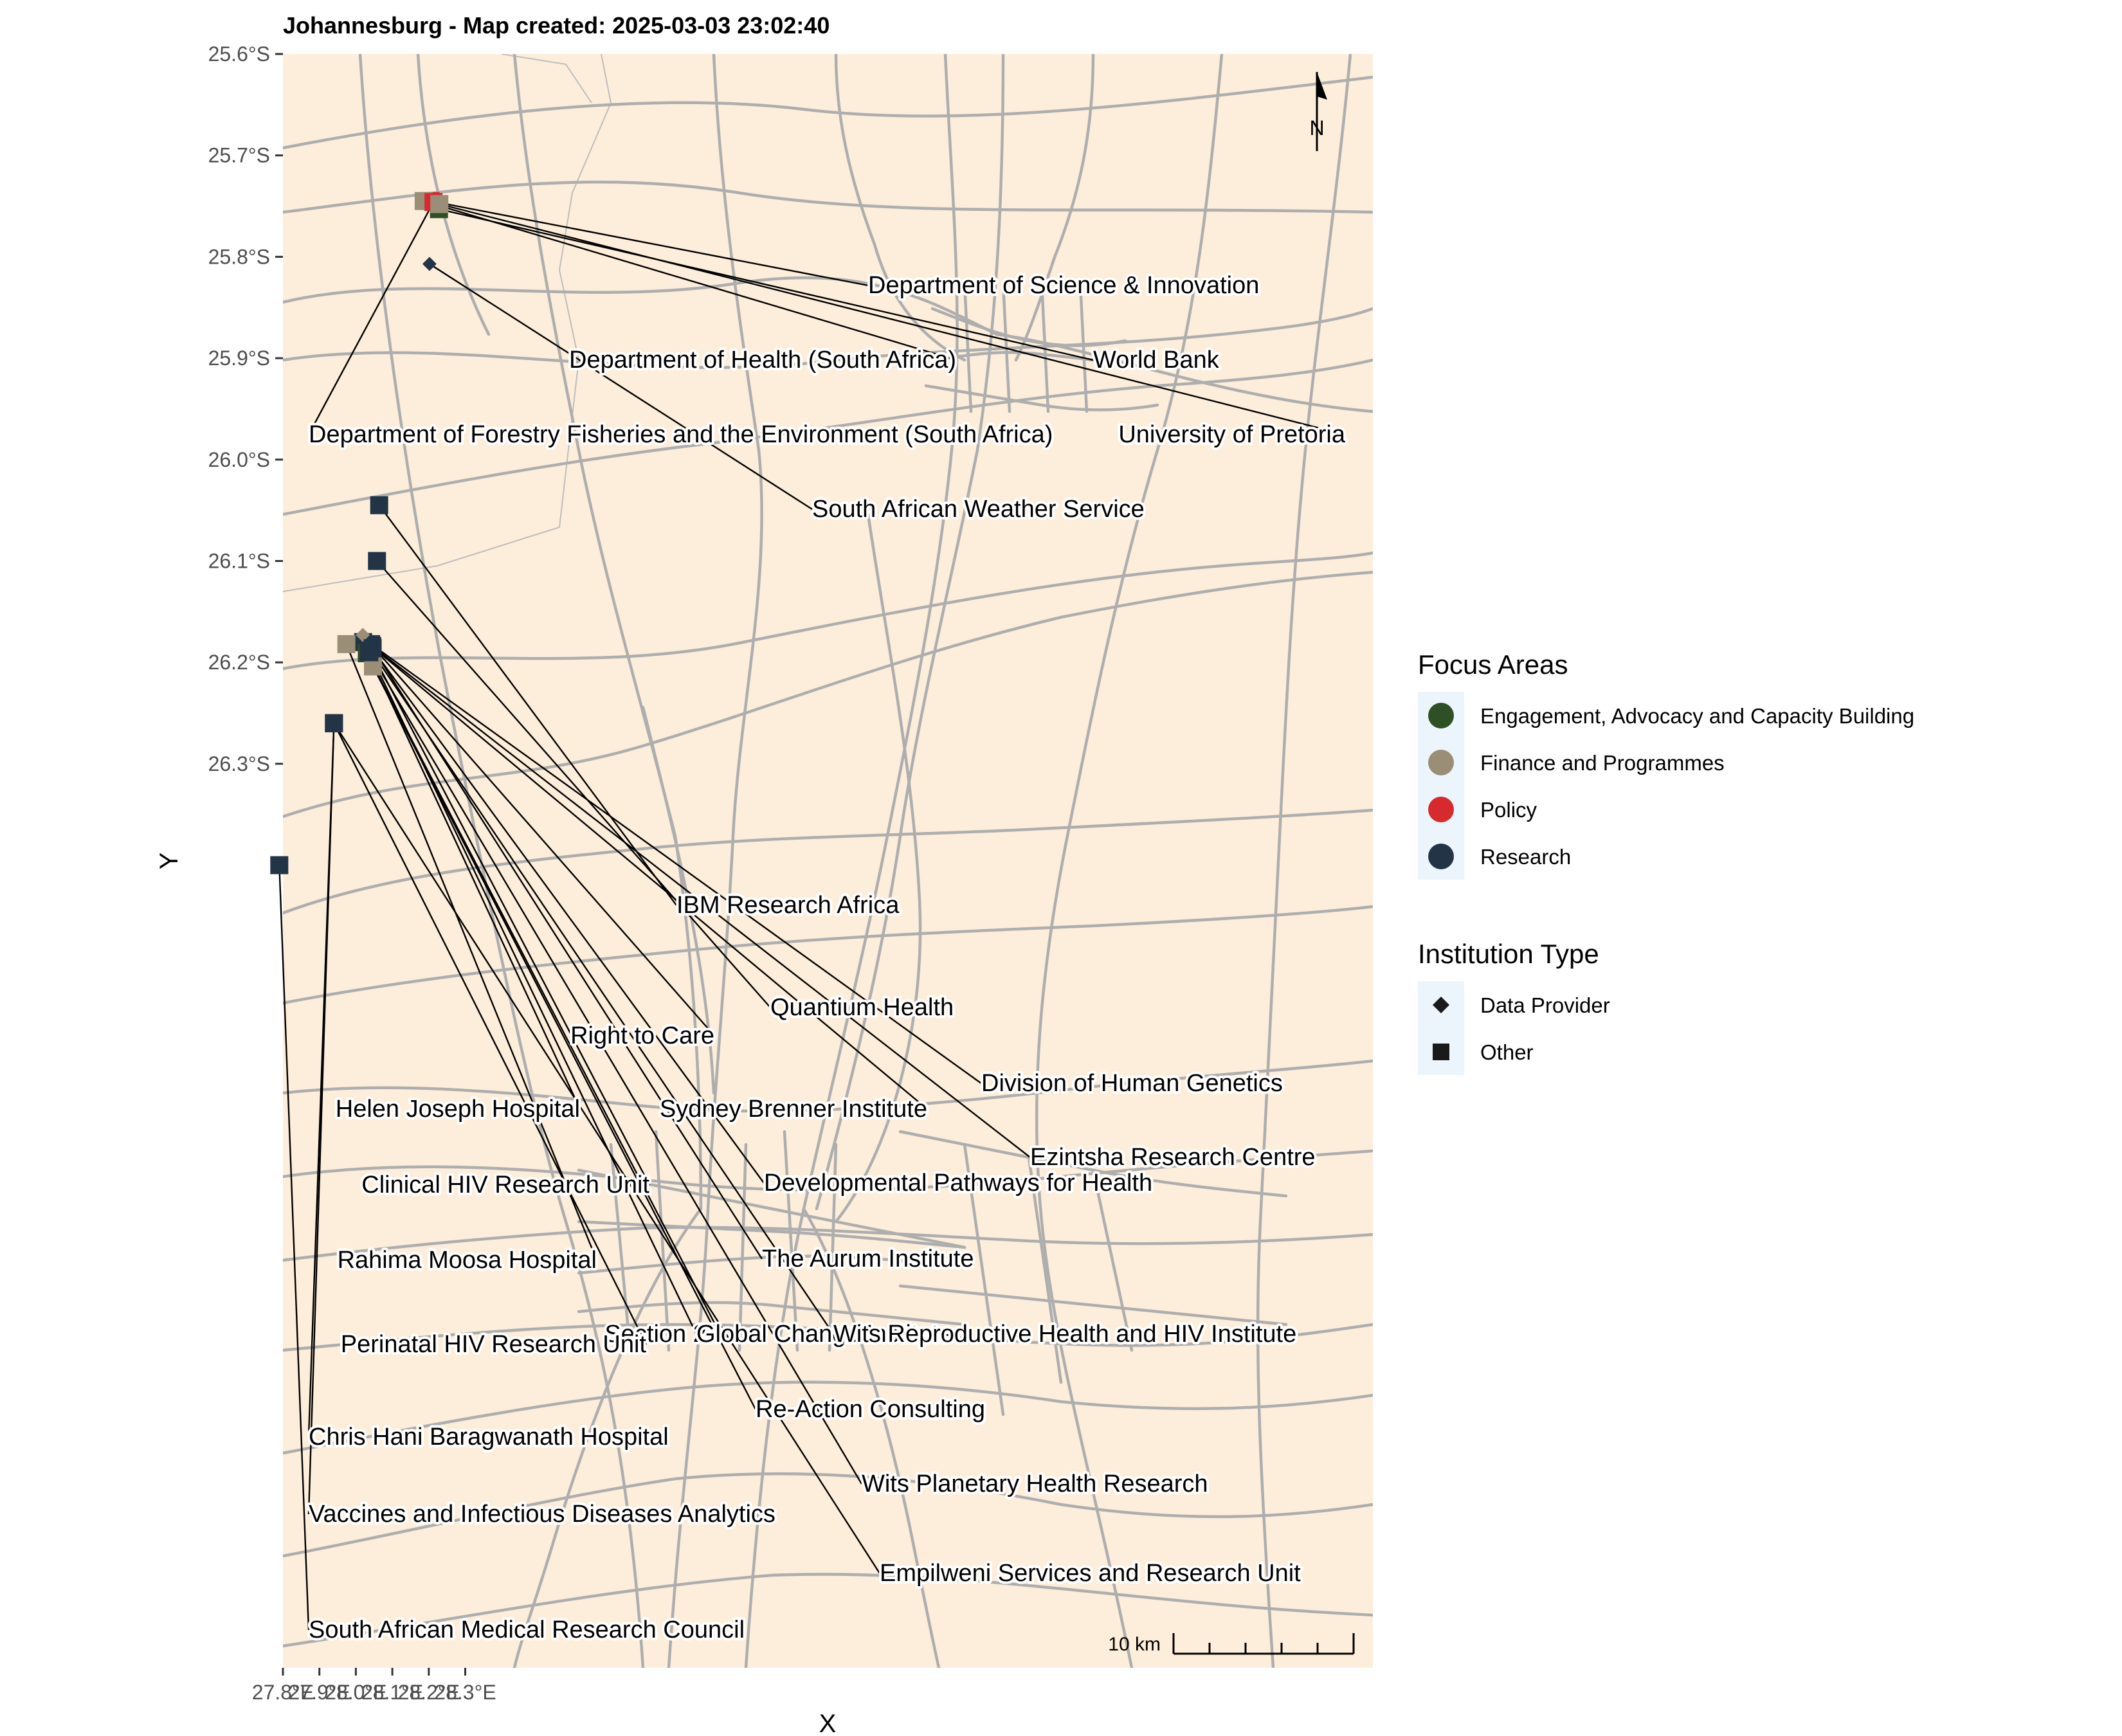  Describe the element at coordinates (1316, 128) in the screenshot. I see `north-label: N` at that location.